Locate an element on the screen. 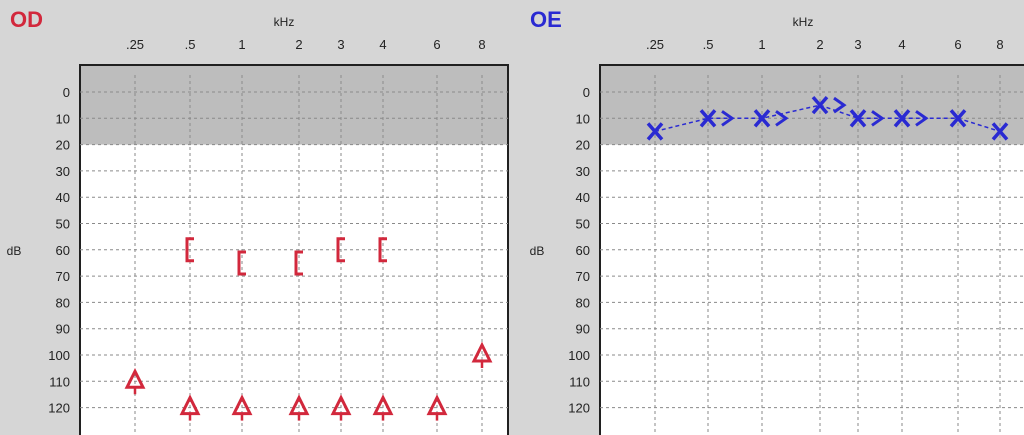 This screenshot has width=1024, height=435. panel-title: OE is located at coordinates (546, 19).